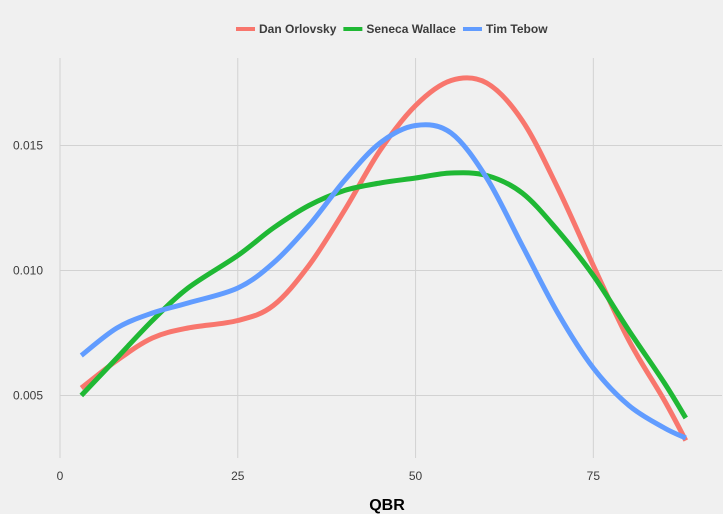  What do you see at coordinates (60, 476) in the screenshot?
I see `x-tick-label: 0` at bounding box center [60, 476].